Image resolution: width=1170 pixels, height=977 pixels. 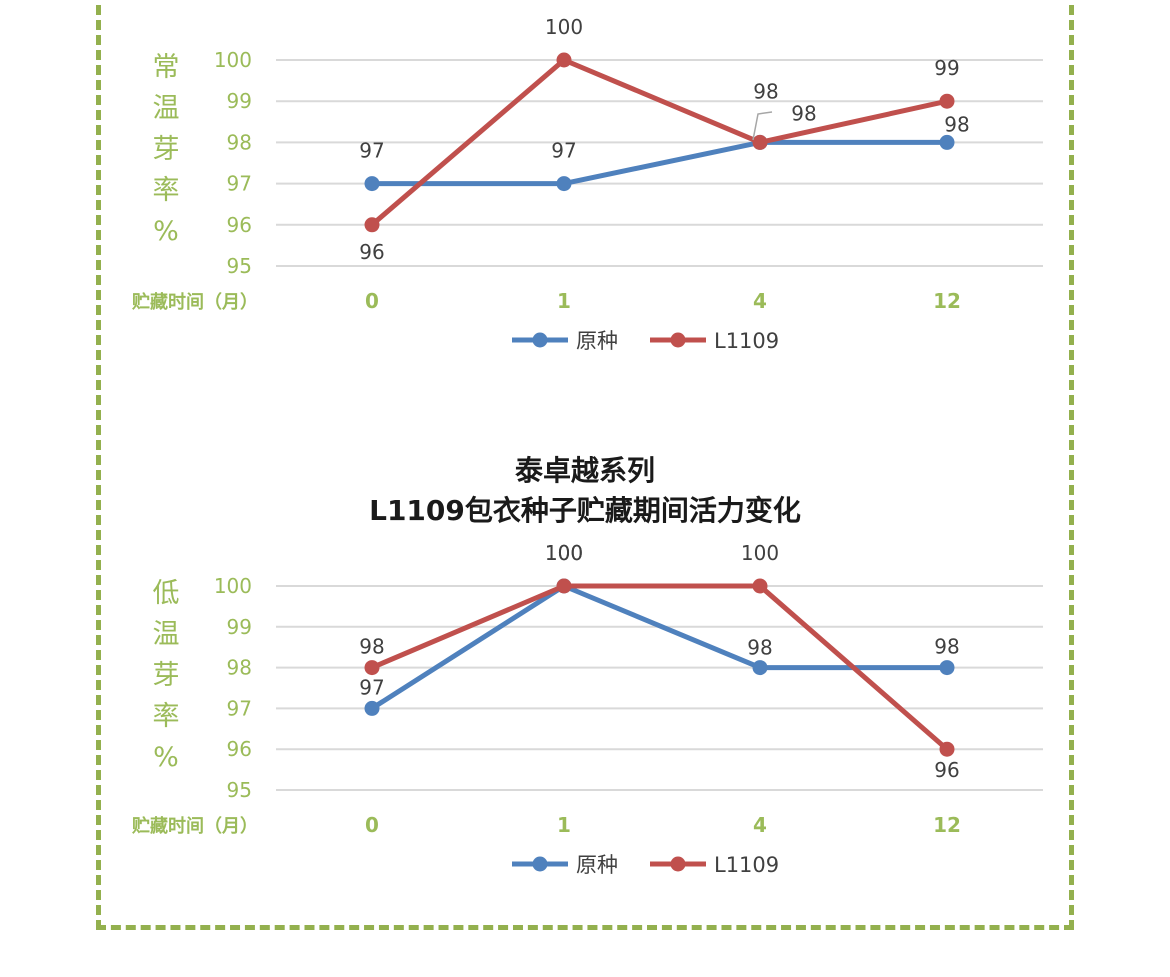 What do you see at coordinates (166, 757) in the screenshot?
I see `chart2-ylabel-char: %` at bounding box center [166, 757].